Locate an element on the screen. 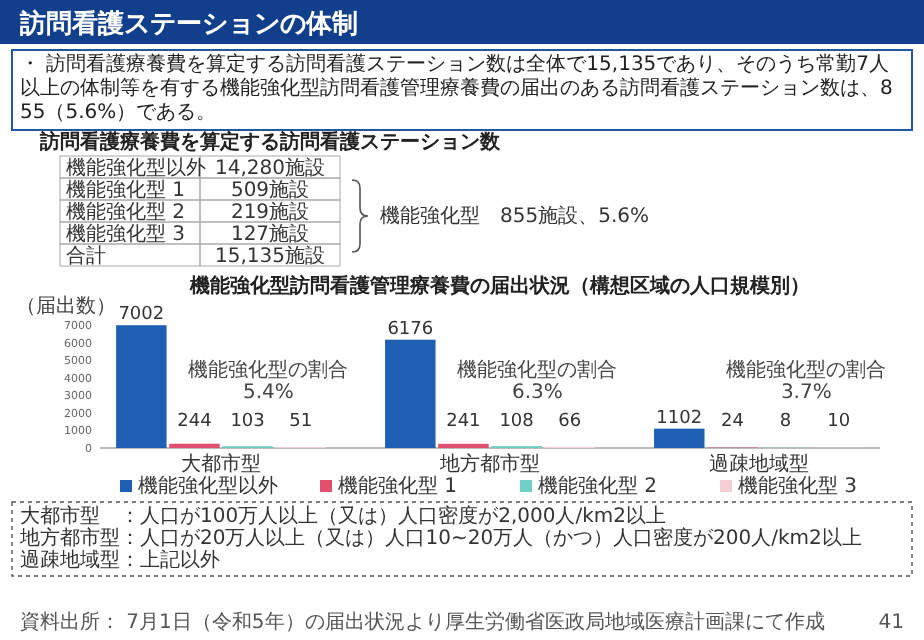  data-label: 10 is located at coordinates (839, 422).